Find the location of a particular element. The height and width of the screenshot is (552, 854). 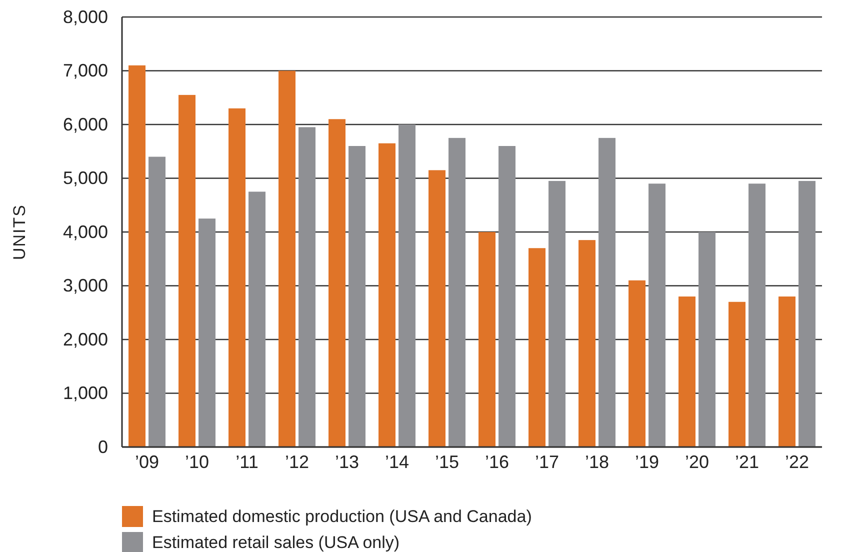

x-tick-label: ’16 is located at coordinates (497, 462).